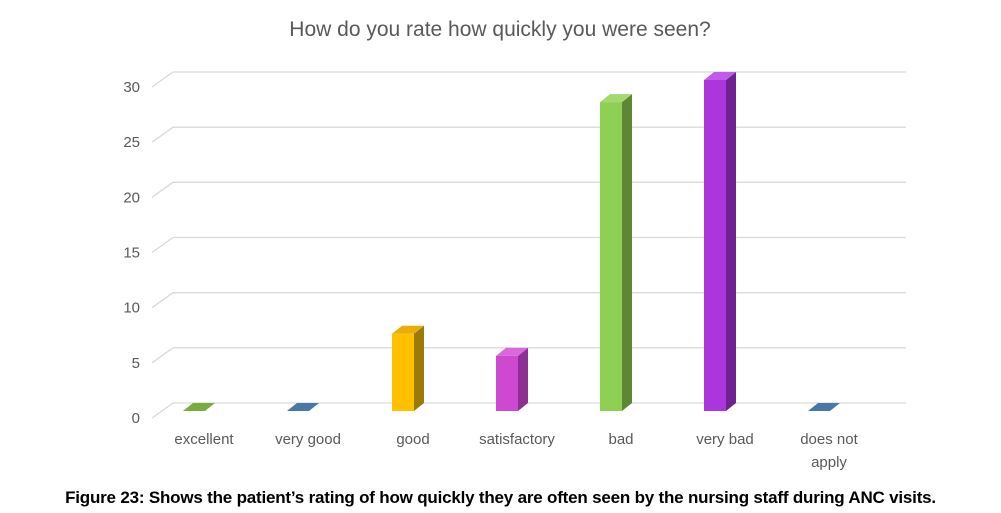  I want to click on x-category-label-does-not-apply: does not, so click(829, 439).